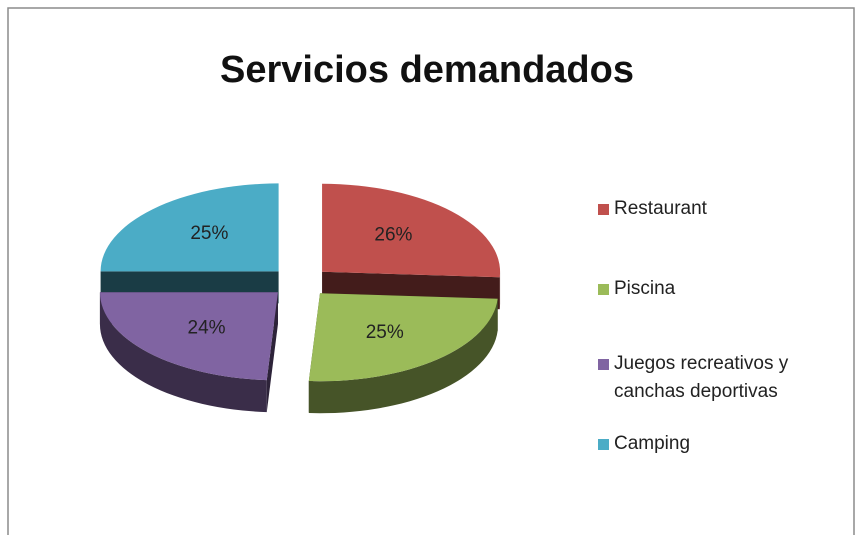 The width and height of the screenshot is (861, 535). I want to click on data-label: 26%, so click(393, 235).